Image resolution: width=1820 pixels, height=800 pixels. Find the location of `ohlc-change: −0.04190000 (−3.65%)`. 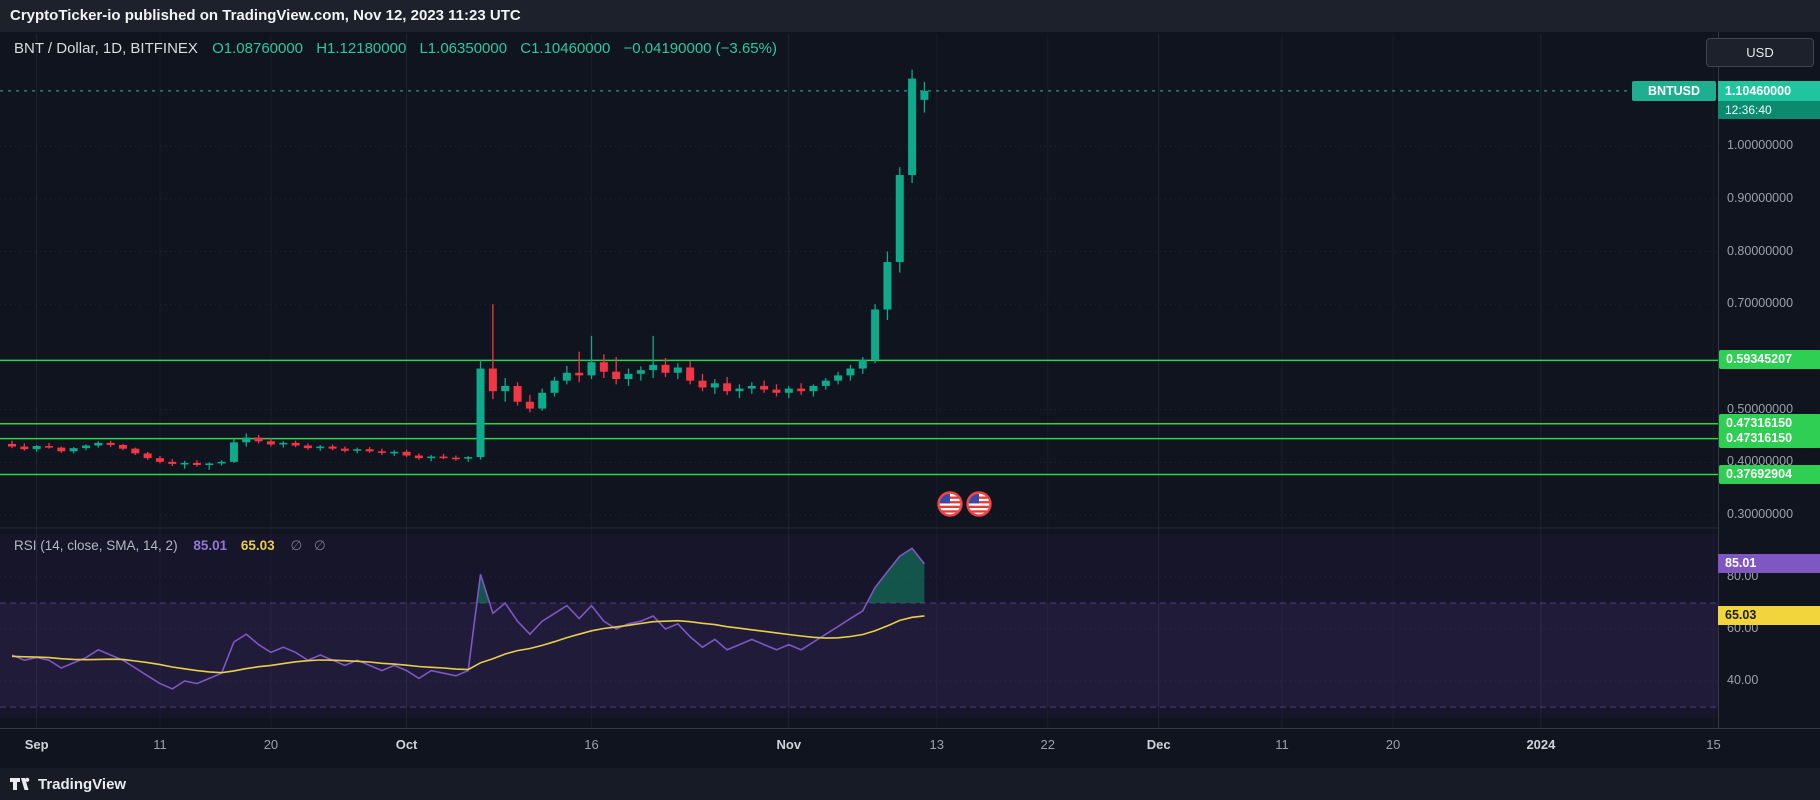

ohlc-change: −0.04190000 (−3.65%) is located at coordinates (700, 48).